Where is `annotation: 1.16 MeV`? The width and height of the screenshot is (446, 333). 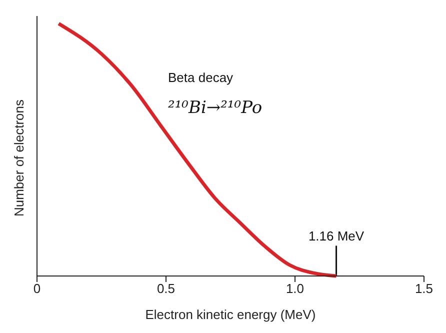 annotation: 1.16 MeV is located at coordinates (336, 236).